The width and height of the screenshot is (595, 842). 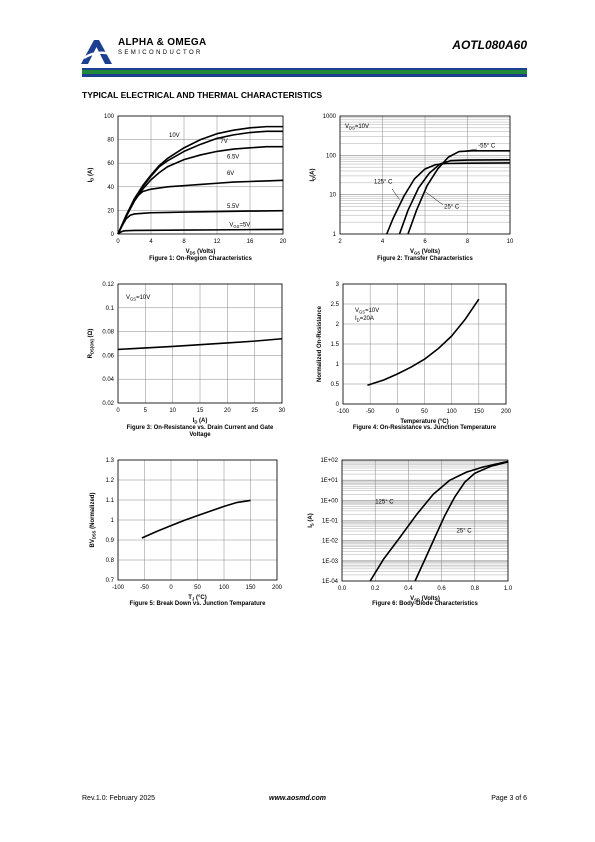 I want to click on y-tick-label: 0.08, so click(x=108, y=333).